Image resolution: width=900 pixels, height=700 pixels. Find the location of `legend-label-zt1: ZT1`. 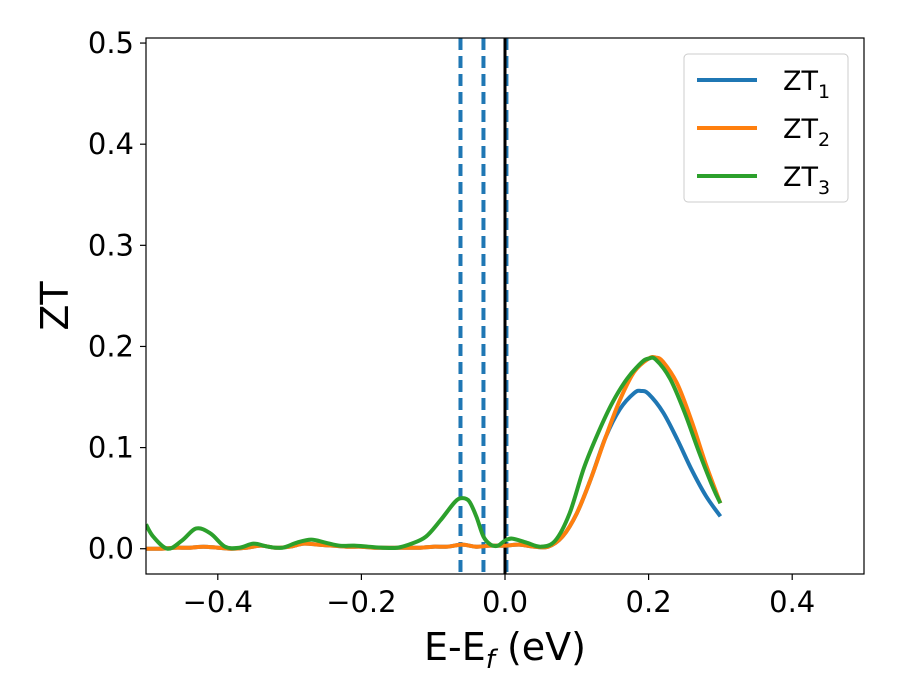

legend-label-zt1: ZT1 is located at coordinates (806, 84).